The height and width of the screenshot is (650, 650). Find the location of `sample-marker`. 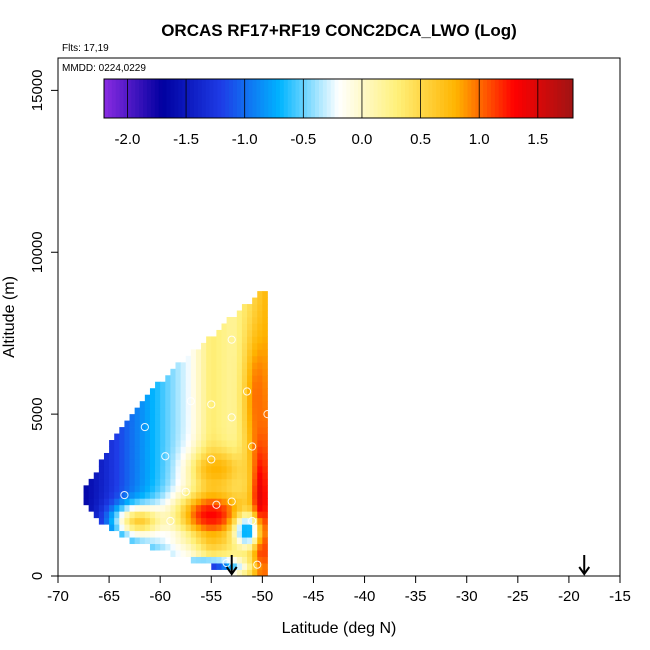

sample-marker is located at coordinates (216, 504).